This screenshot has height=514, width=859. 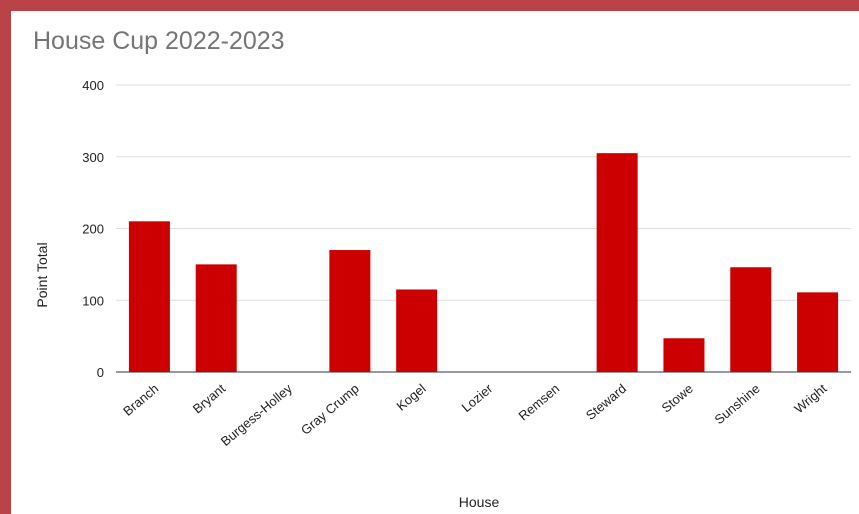 What do you see at coordinates (477, 397) in the screenshot?
I see `x-tick-label: Lozier` at bounding box center [477, 397].